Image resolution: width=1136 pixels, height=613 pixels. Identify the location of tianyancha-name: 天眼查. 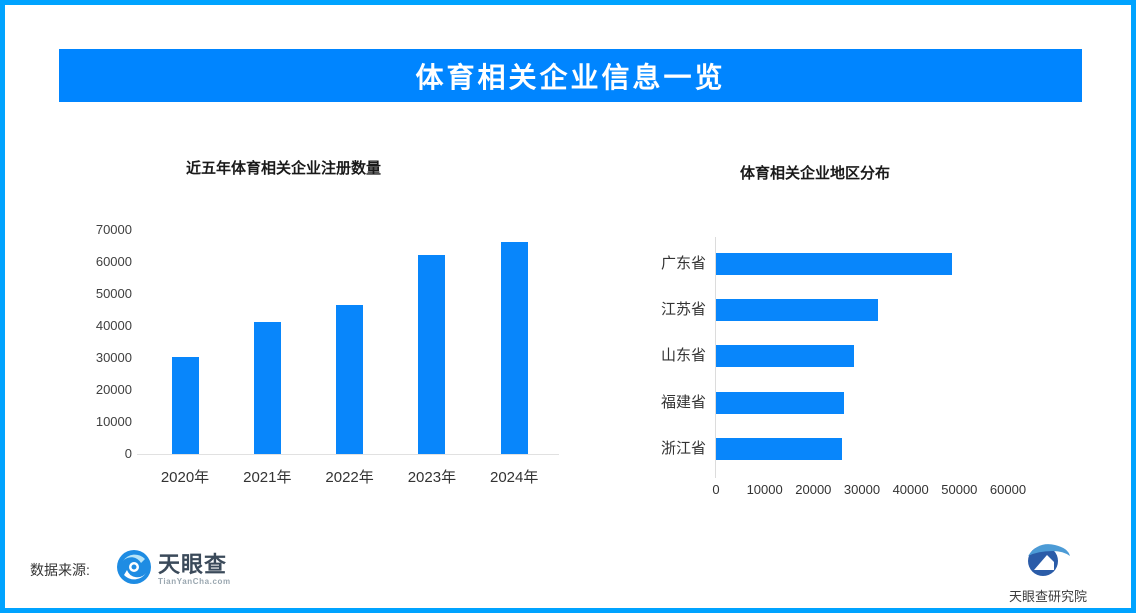
(193, 564).